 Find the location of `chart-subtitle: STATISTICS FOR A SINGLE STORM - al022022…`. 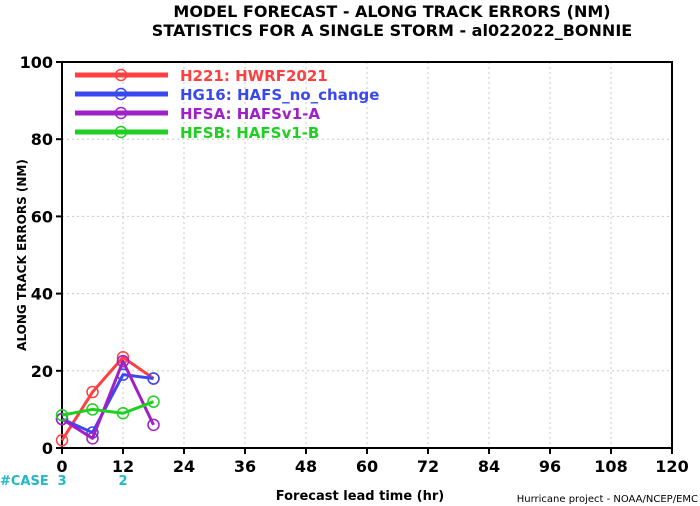

chart-subtitle: STATISTICS FOR A SINGLE STORM - al022022… is located at coordinates (392, 30).